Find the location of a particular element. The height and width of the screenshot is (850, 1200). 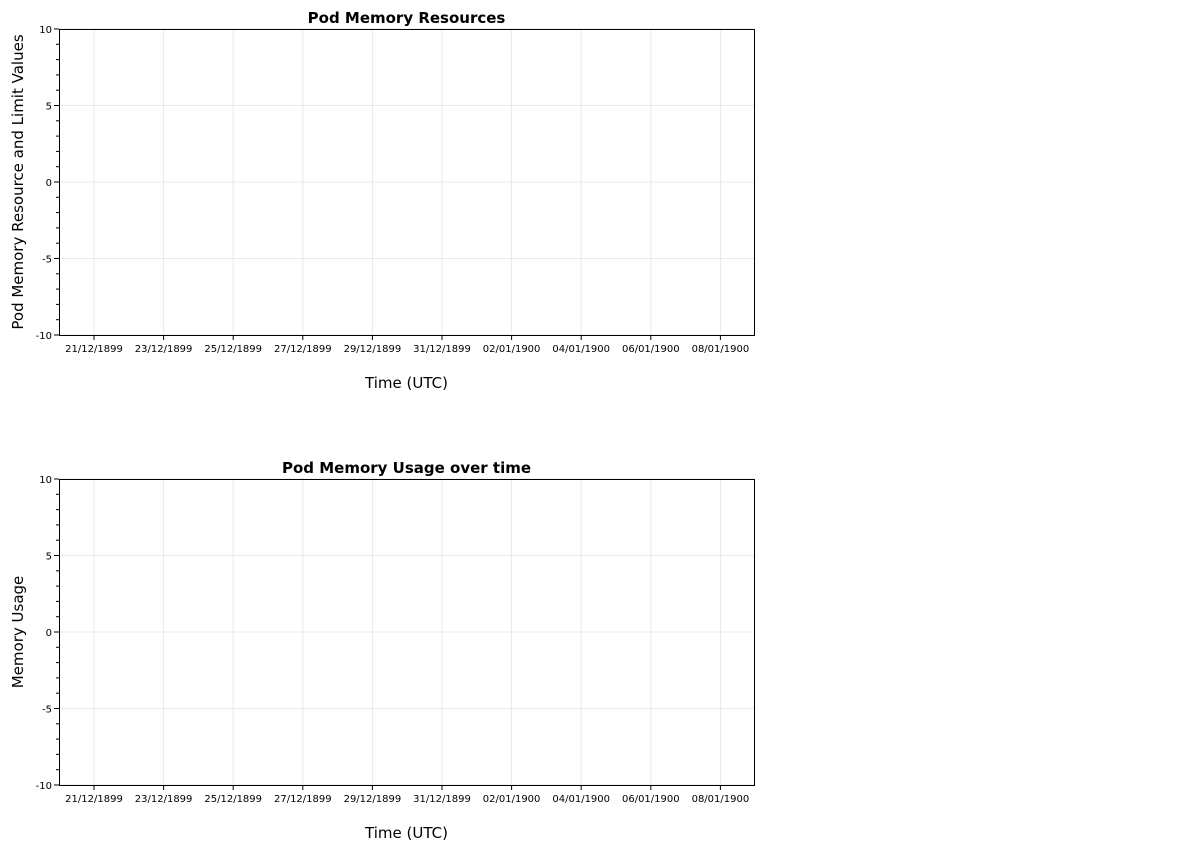

y-axis-label: Memory Usage is located at coordinates (18, 632).